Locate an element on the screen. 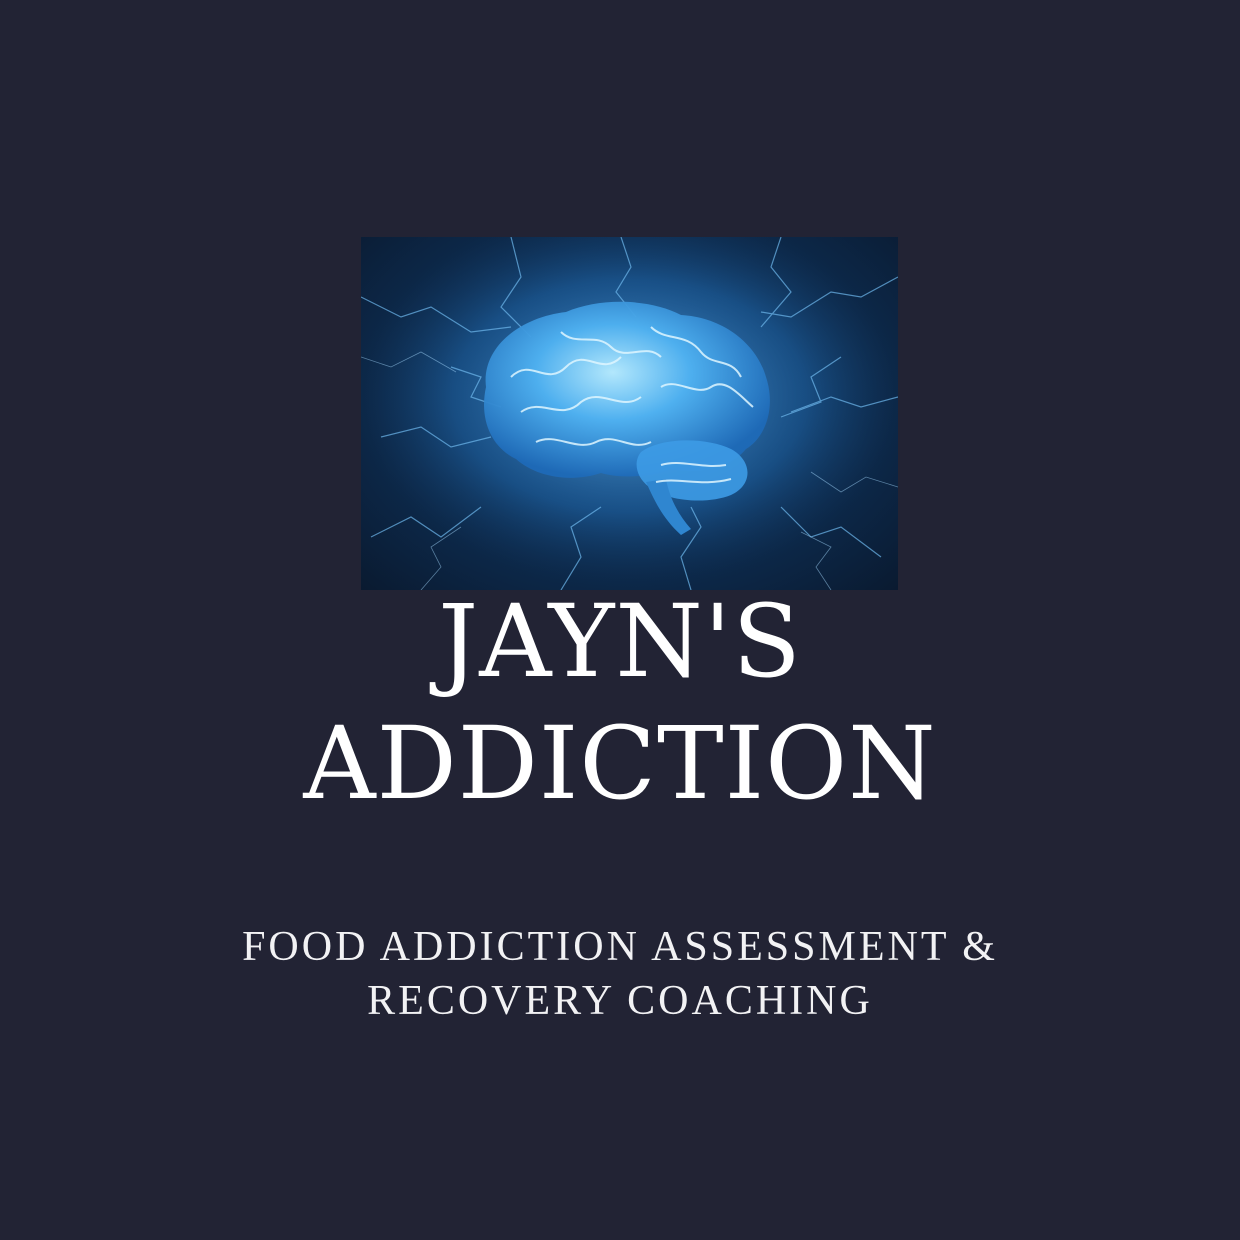  subtitle-line-1: FOOD ADDICTION ASSESSMENT & is located at coordinates (620, 947).